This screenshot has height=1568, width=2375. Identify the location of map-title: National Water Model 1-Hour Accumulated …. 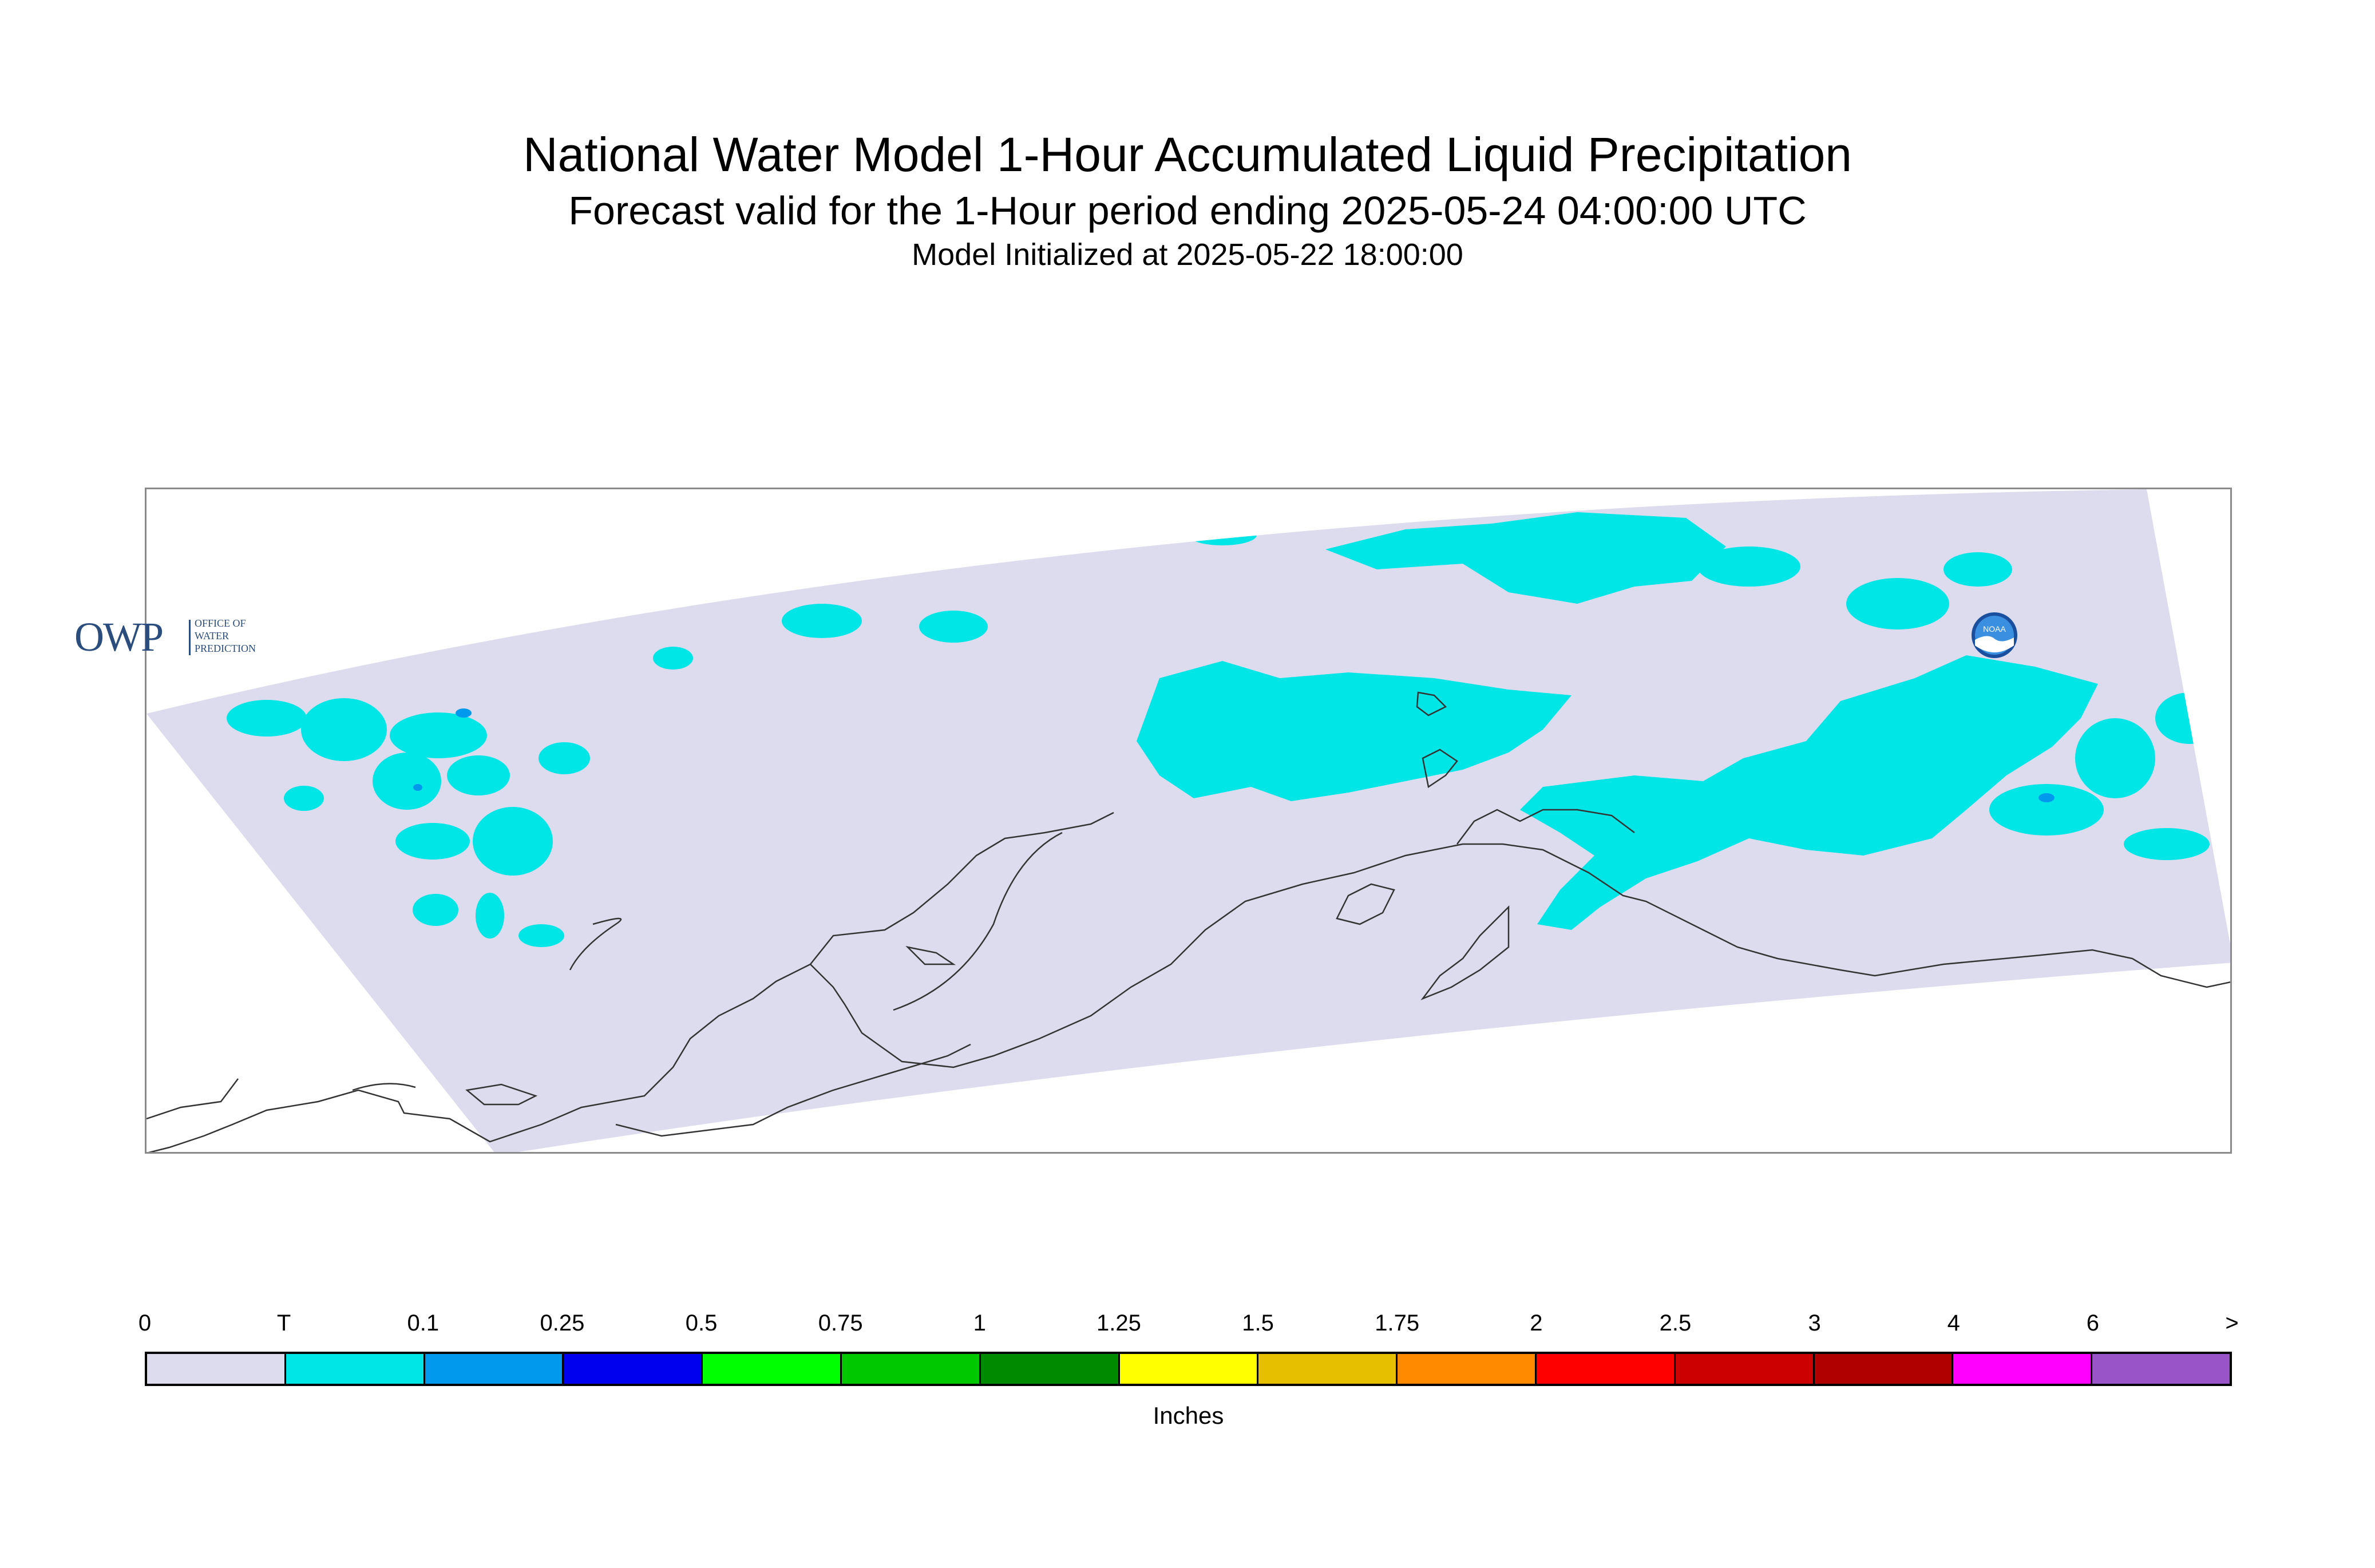
(1187, 154).